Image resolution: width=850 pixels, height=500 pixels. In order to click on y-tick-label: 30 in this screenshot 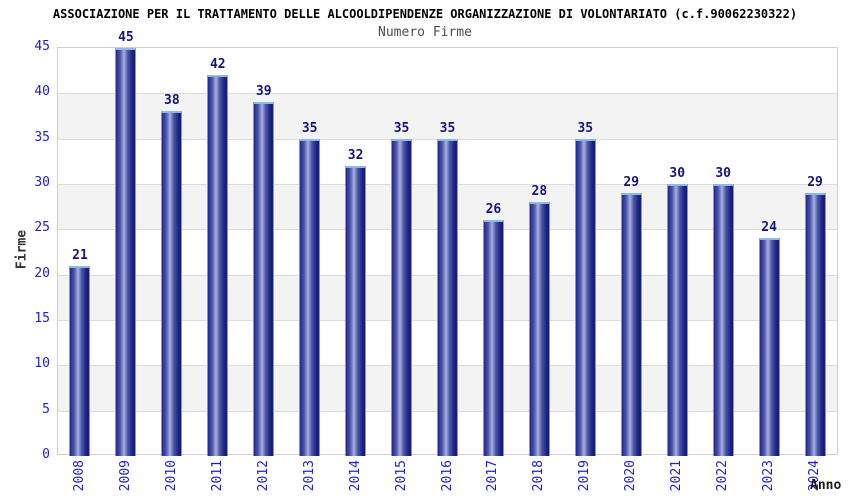, I will do `click(42, 182)`.